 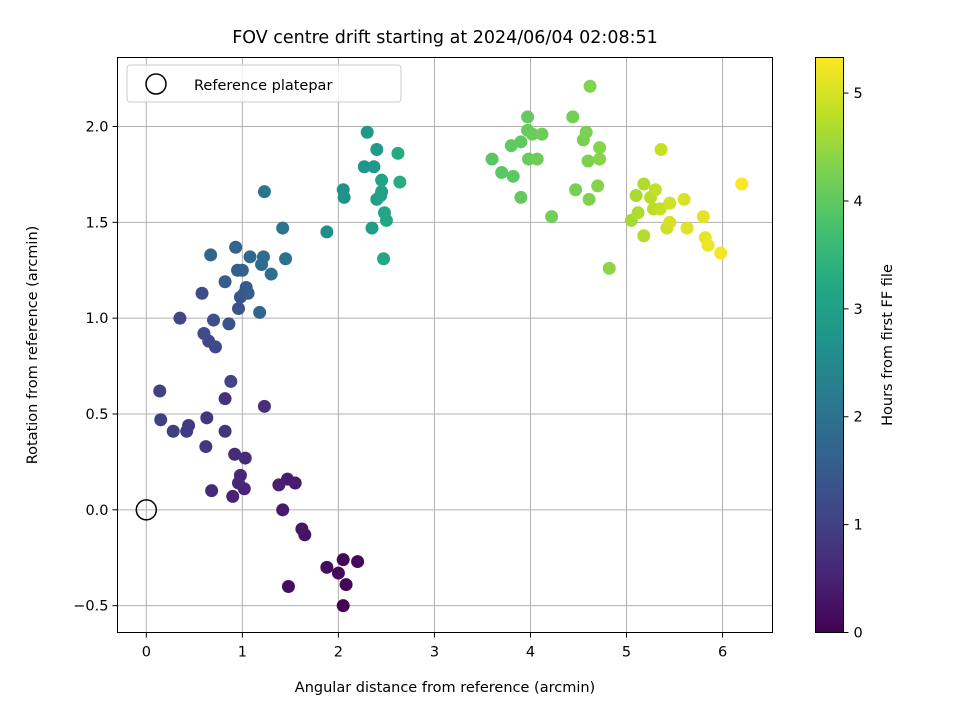 What do you see at coordinates (90, 607) in the screenshot?
I see `y-tick-label: −0.5` at bounding box center [90, 607].